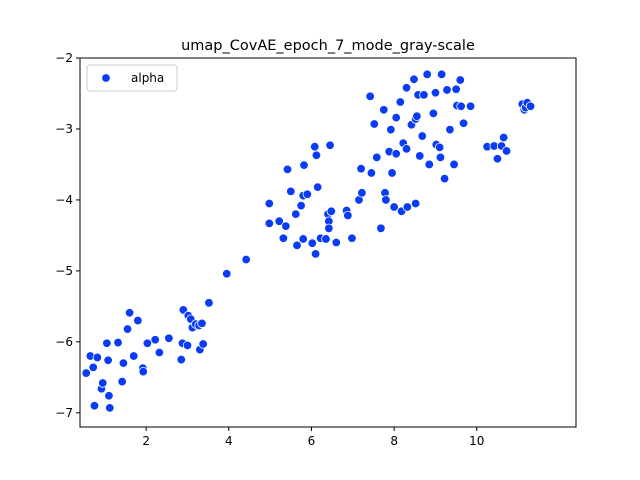 Image resolution: width=640 pixels, height=480 pixels. What do you see at coordinates (64, 342) in the screenshot?
I see `y-tick-label: −6` at bounding box center [64, 342].